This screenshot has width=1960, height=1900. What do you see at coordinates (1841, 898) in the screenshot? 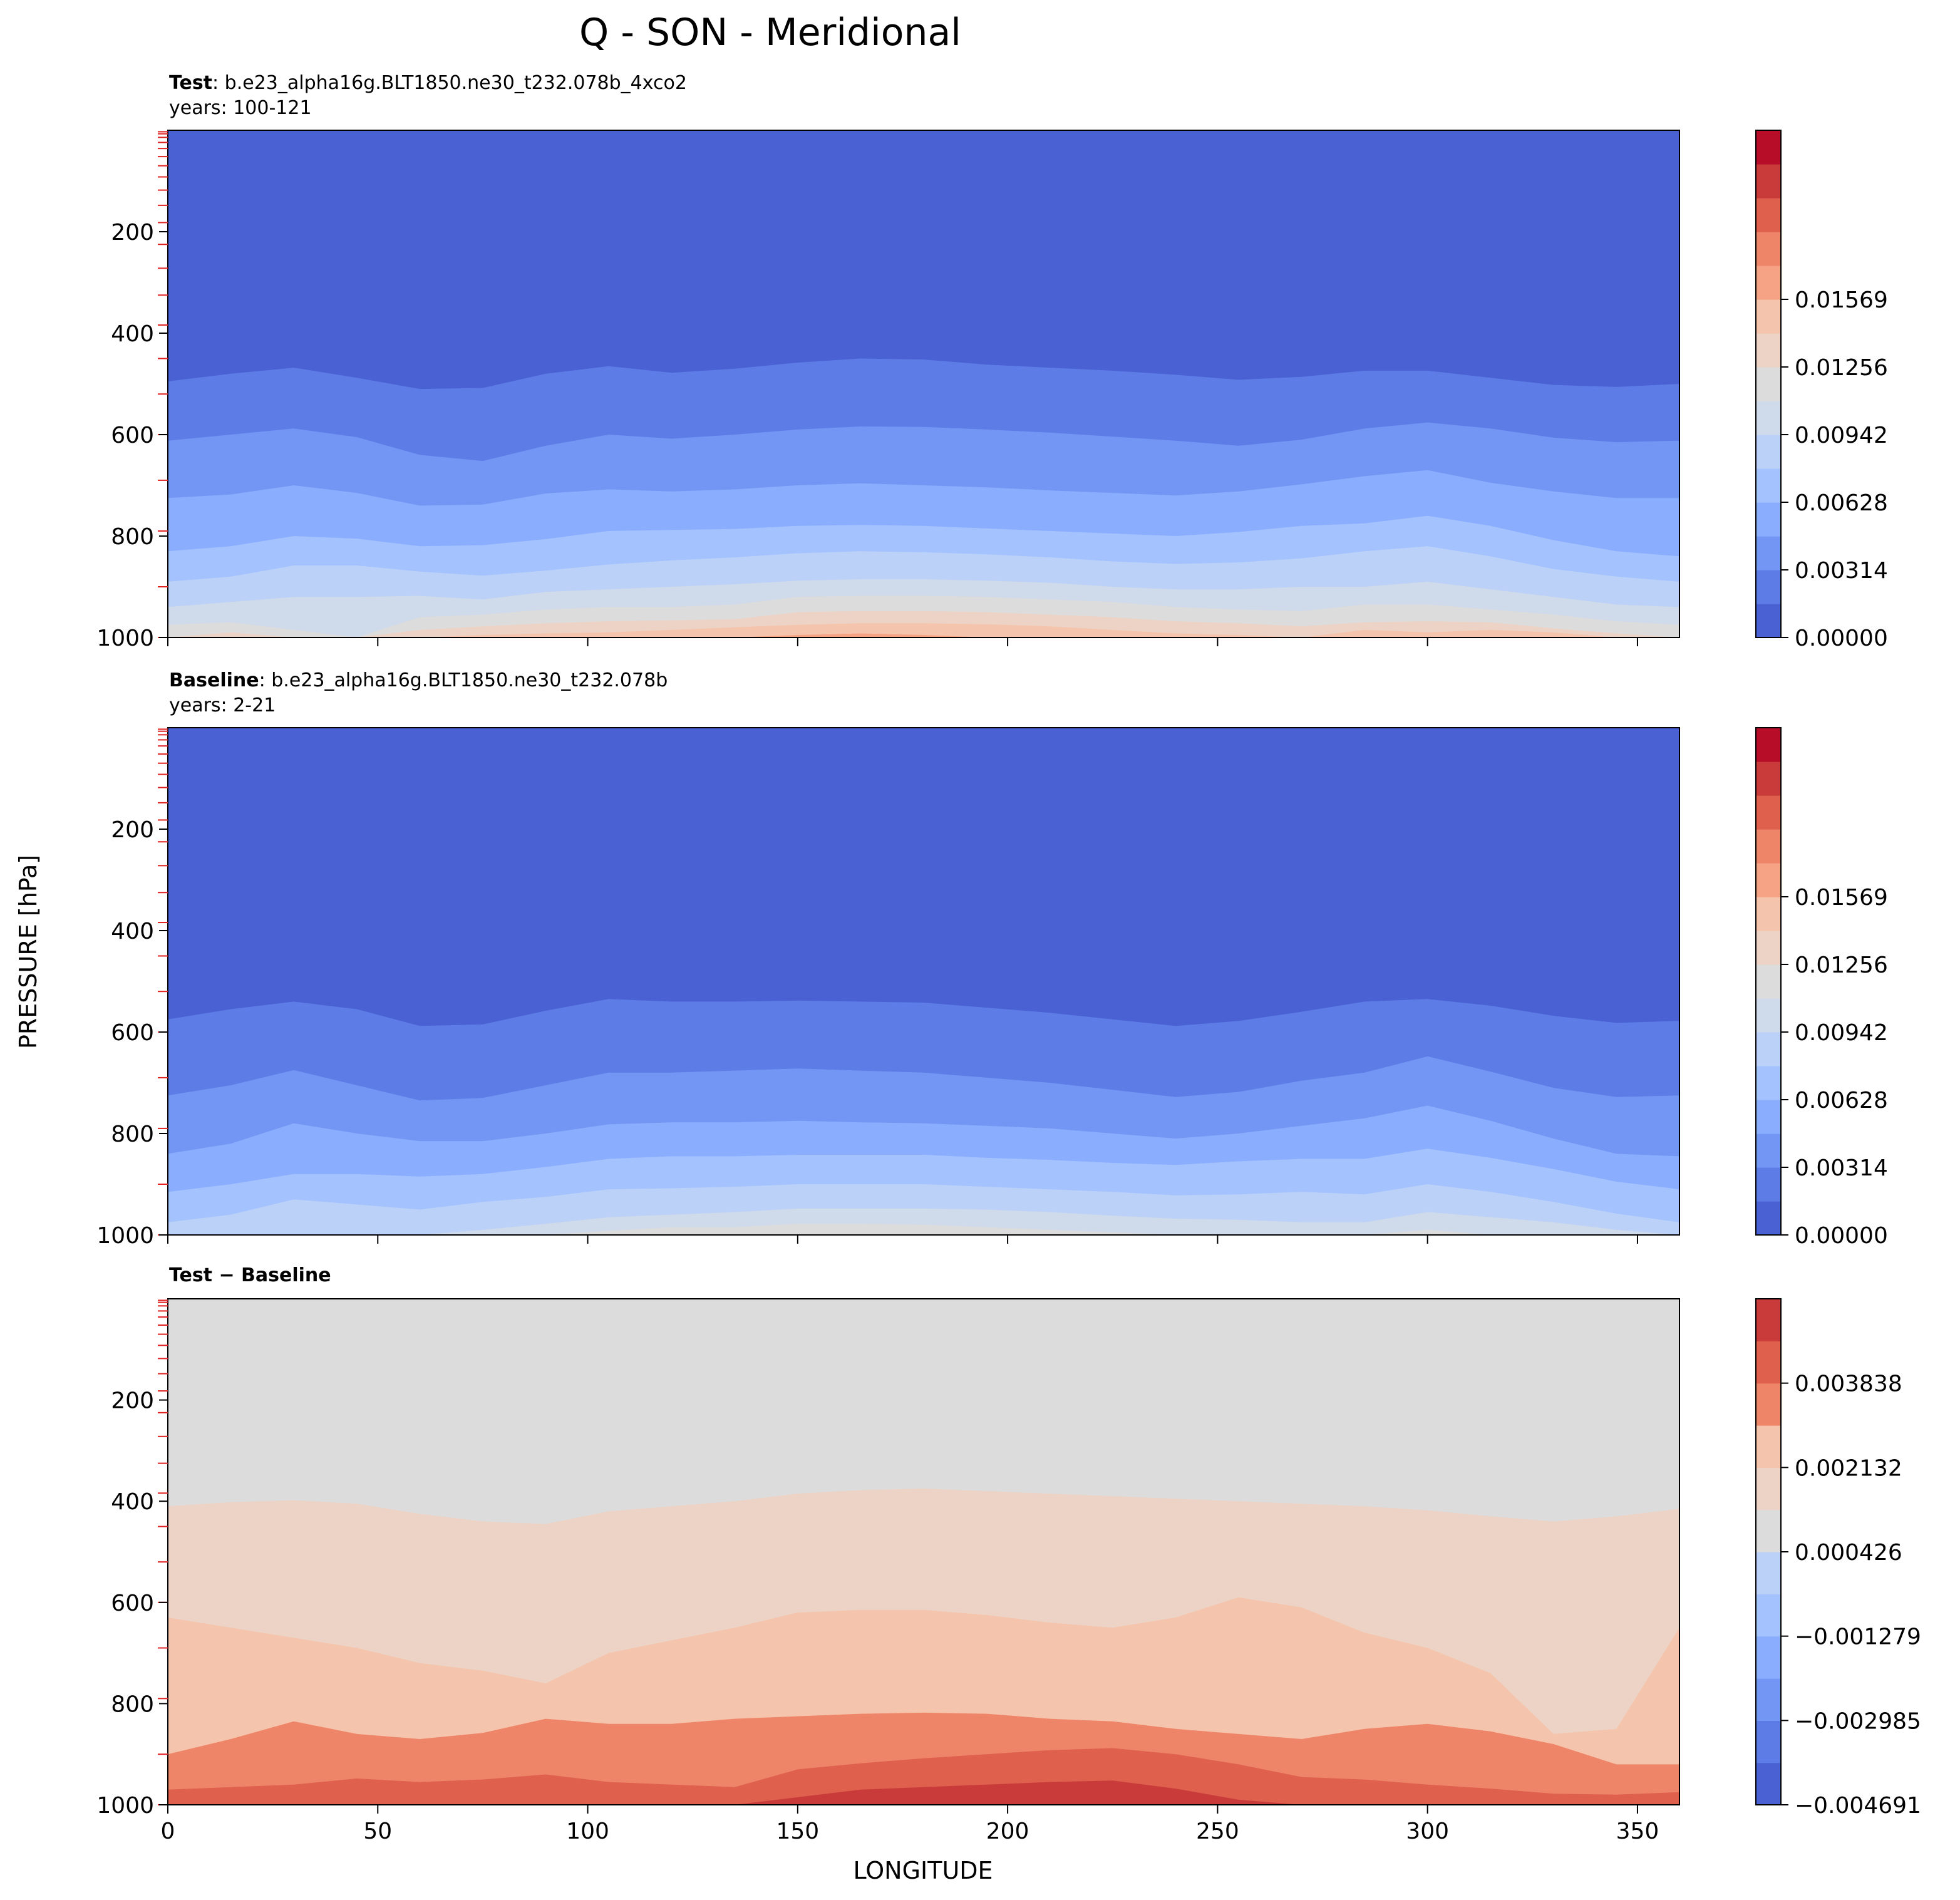
I see `baseline-colorbar-tick-label-5: 0.01569` at bounding box center [1841, 898].